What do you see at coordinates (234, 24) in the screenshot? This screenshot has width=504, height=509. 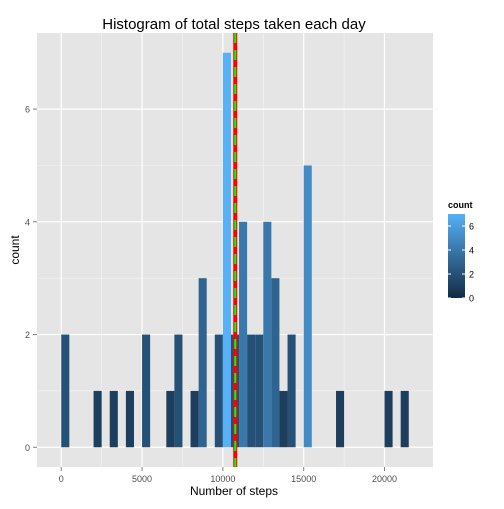 I see `chart-title: Histogram of total steps taken each day` at bounding box center [234, 24].